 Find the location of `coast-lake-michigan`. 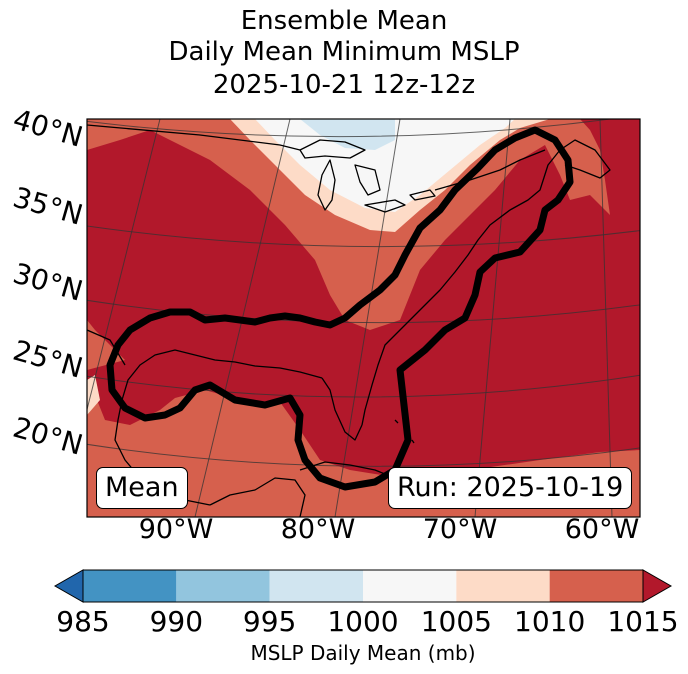

coast-lake-michigan is located at coordinates (326, 185).